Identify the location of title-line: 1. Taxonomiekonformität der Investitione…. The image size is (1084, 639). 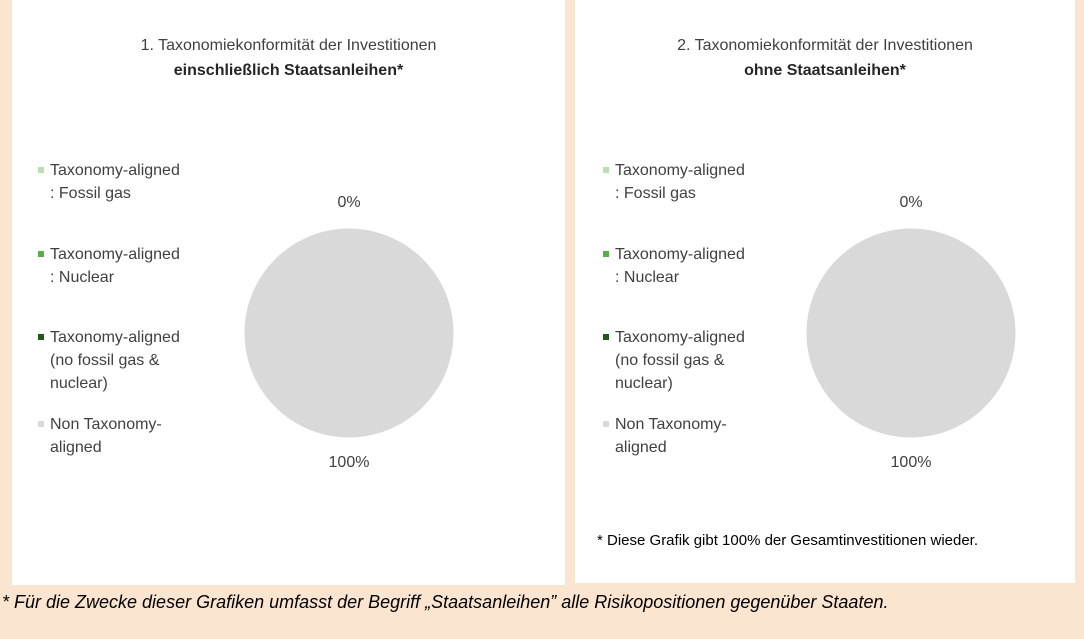
(288, 45).